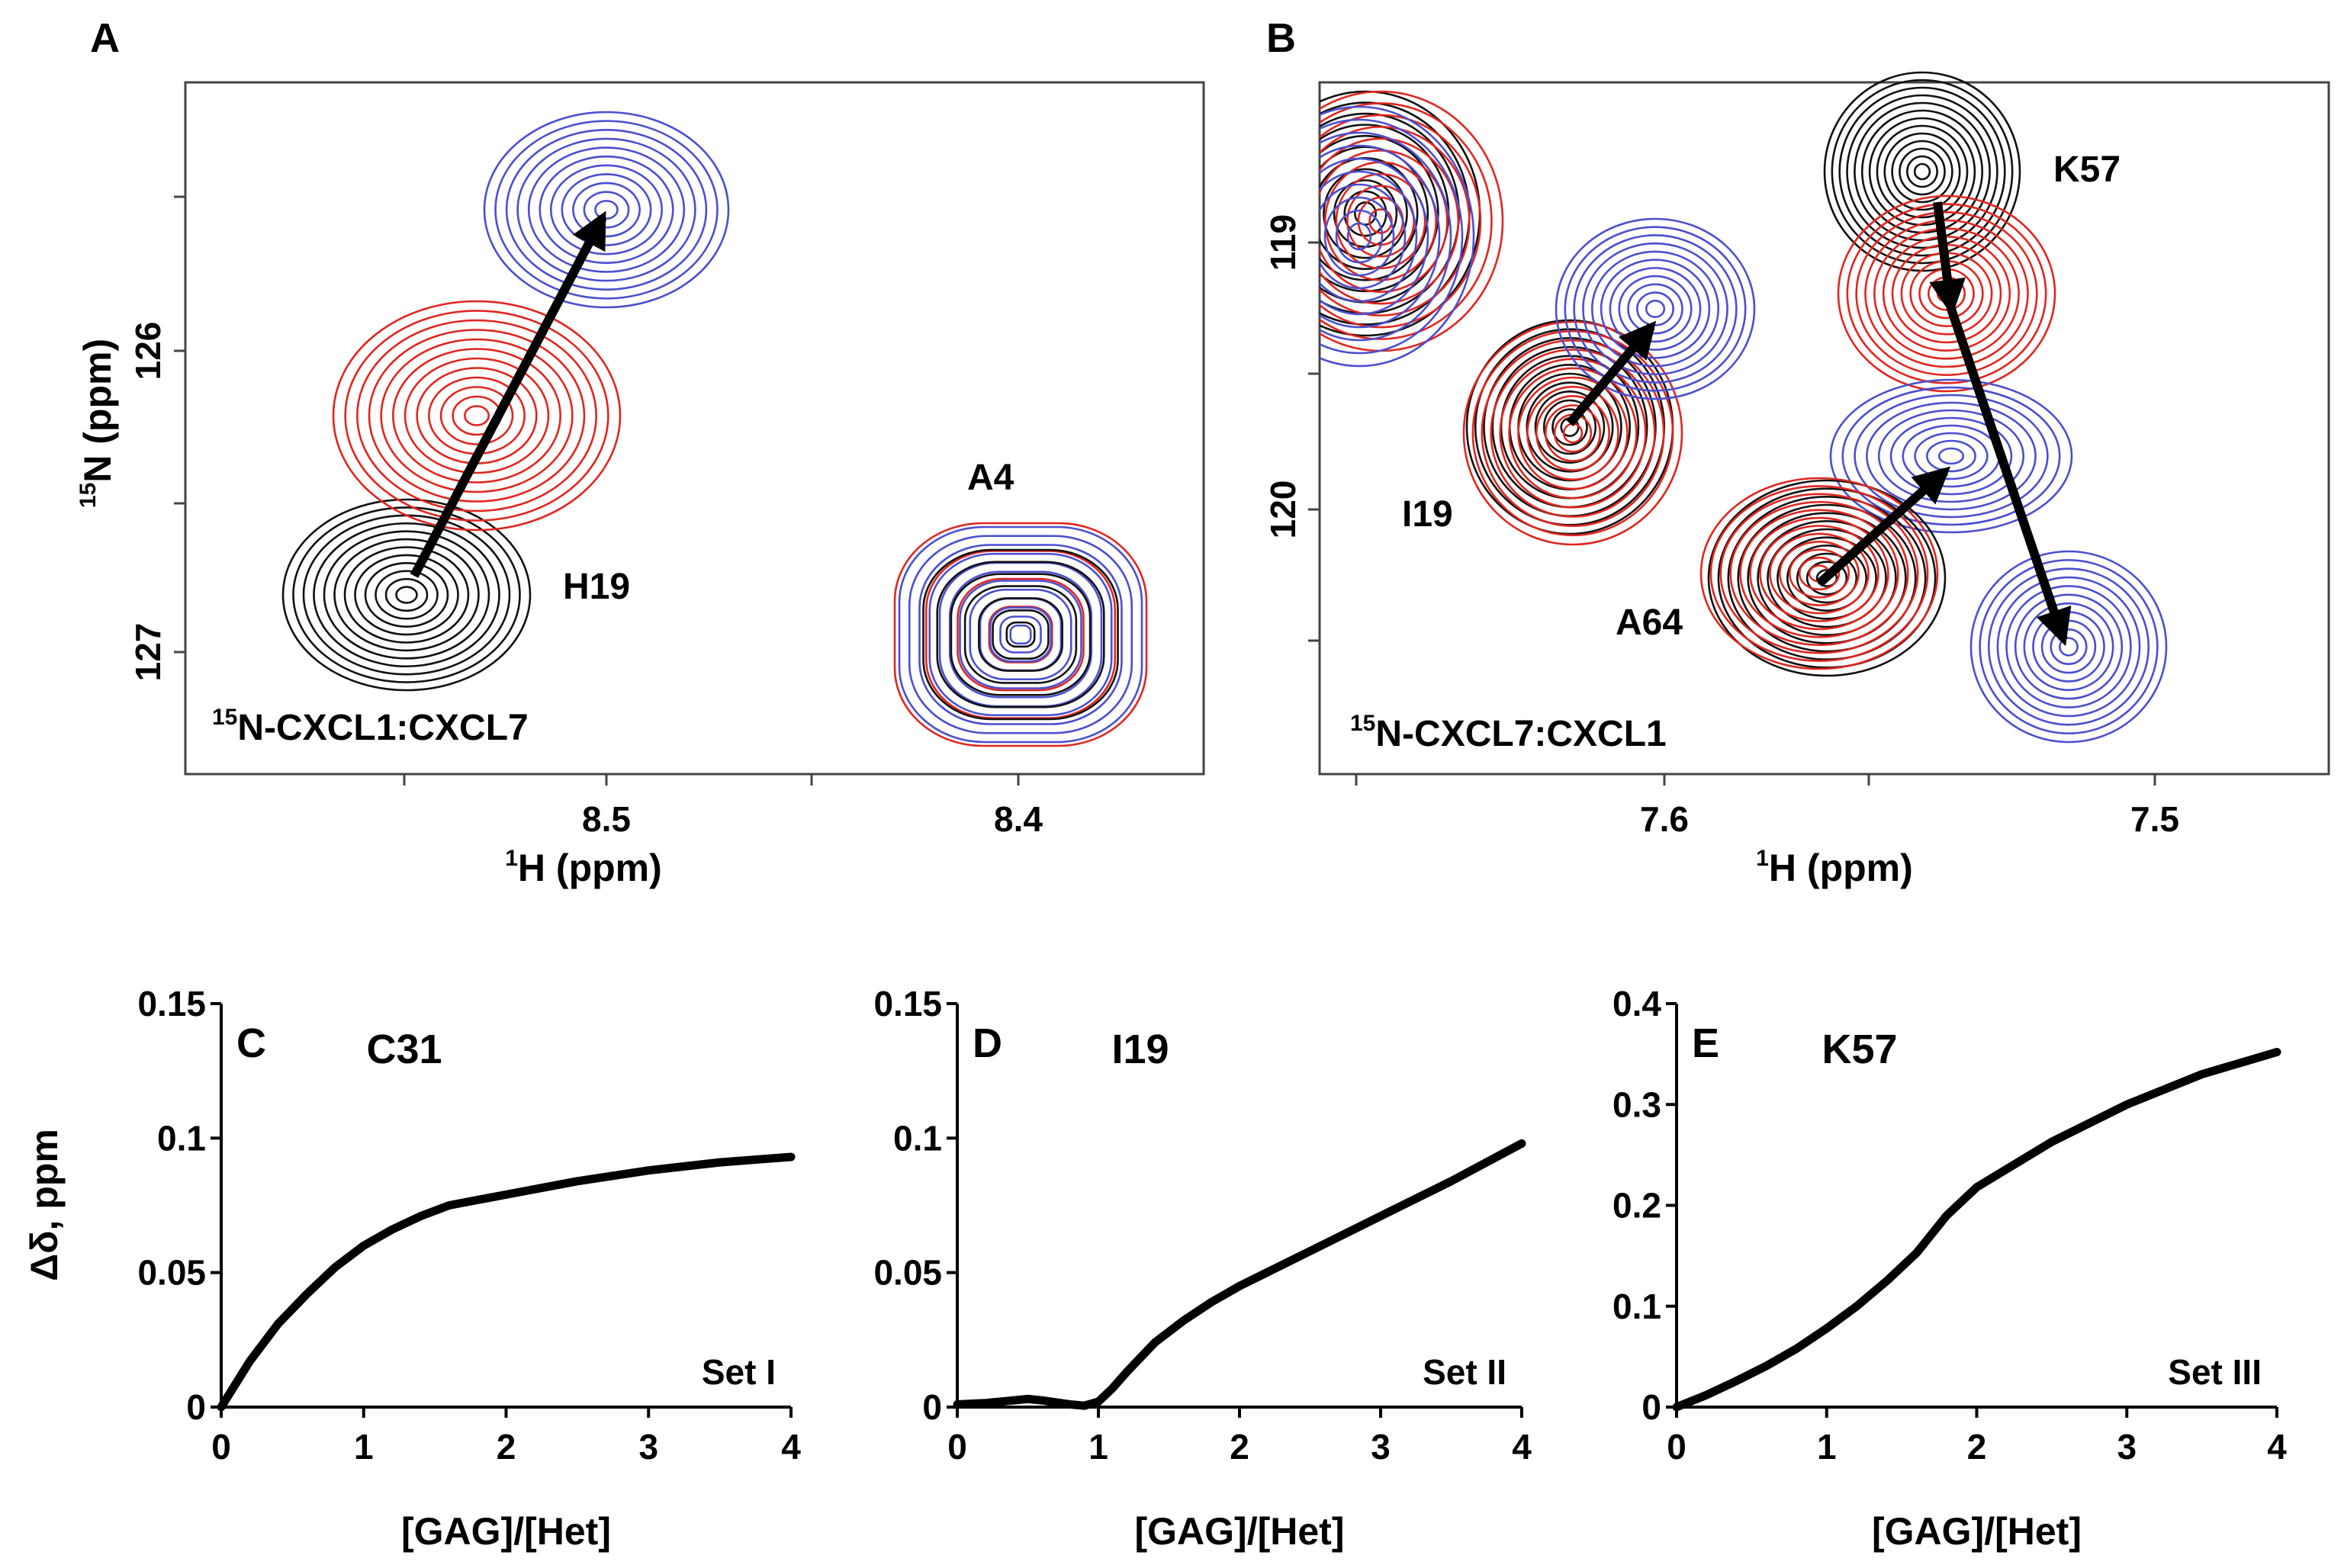 The image size is (2344, 1568). What do you see at coordinates (1649, 622) in the screenshot?
I see `peak-label-a64: A64` at bounding box center [1649, 622].